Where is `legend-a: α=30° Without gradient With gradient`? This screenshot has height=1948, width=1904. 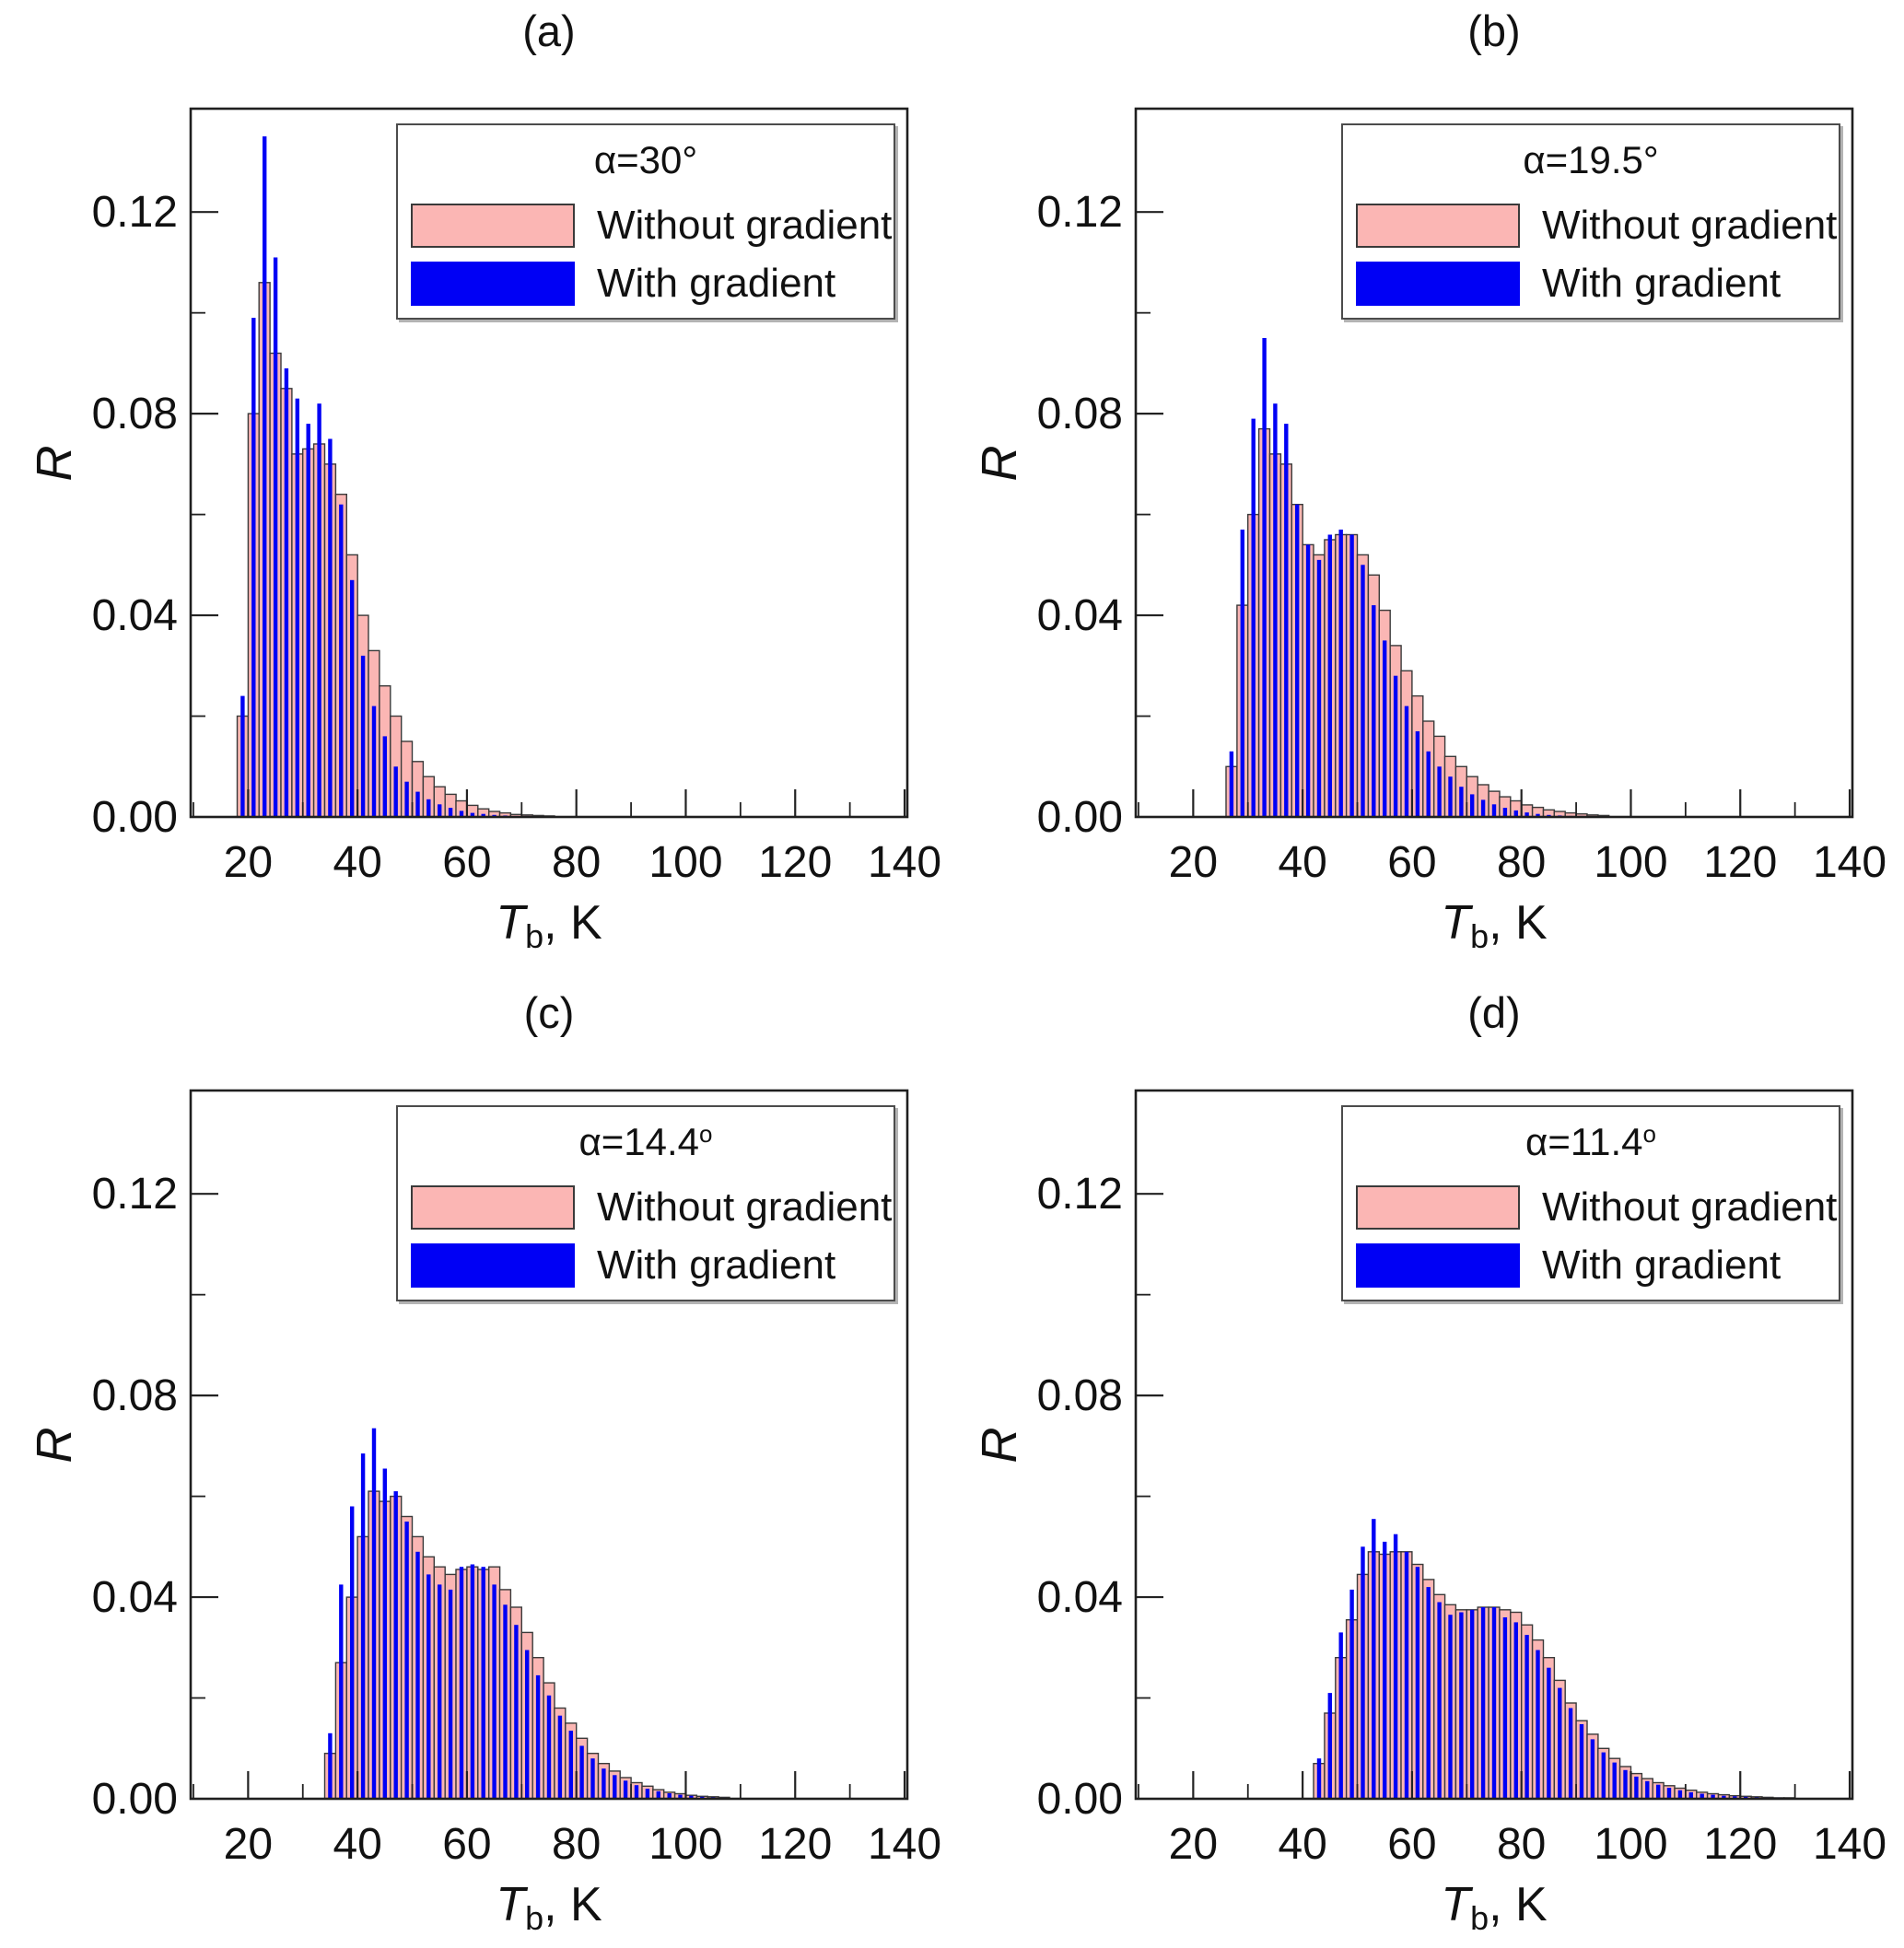
legend-a: α=30° Without gradient With gradient is located at coordinates (645, 221).